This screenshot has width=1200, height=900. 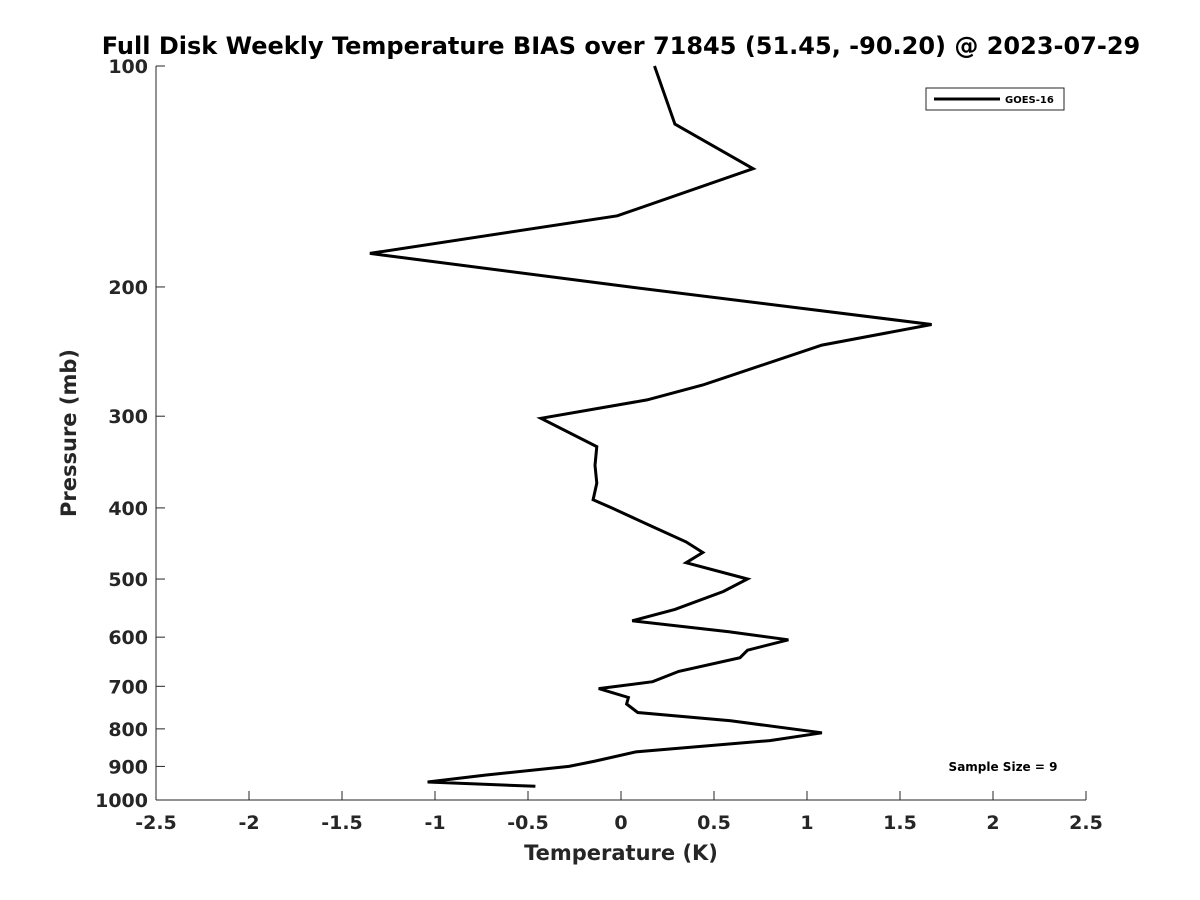 I want to click on y-tick-label: 400, so click(x=128, y=509).